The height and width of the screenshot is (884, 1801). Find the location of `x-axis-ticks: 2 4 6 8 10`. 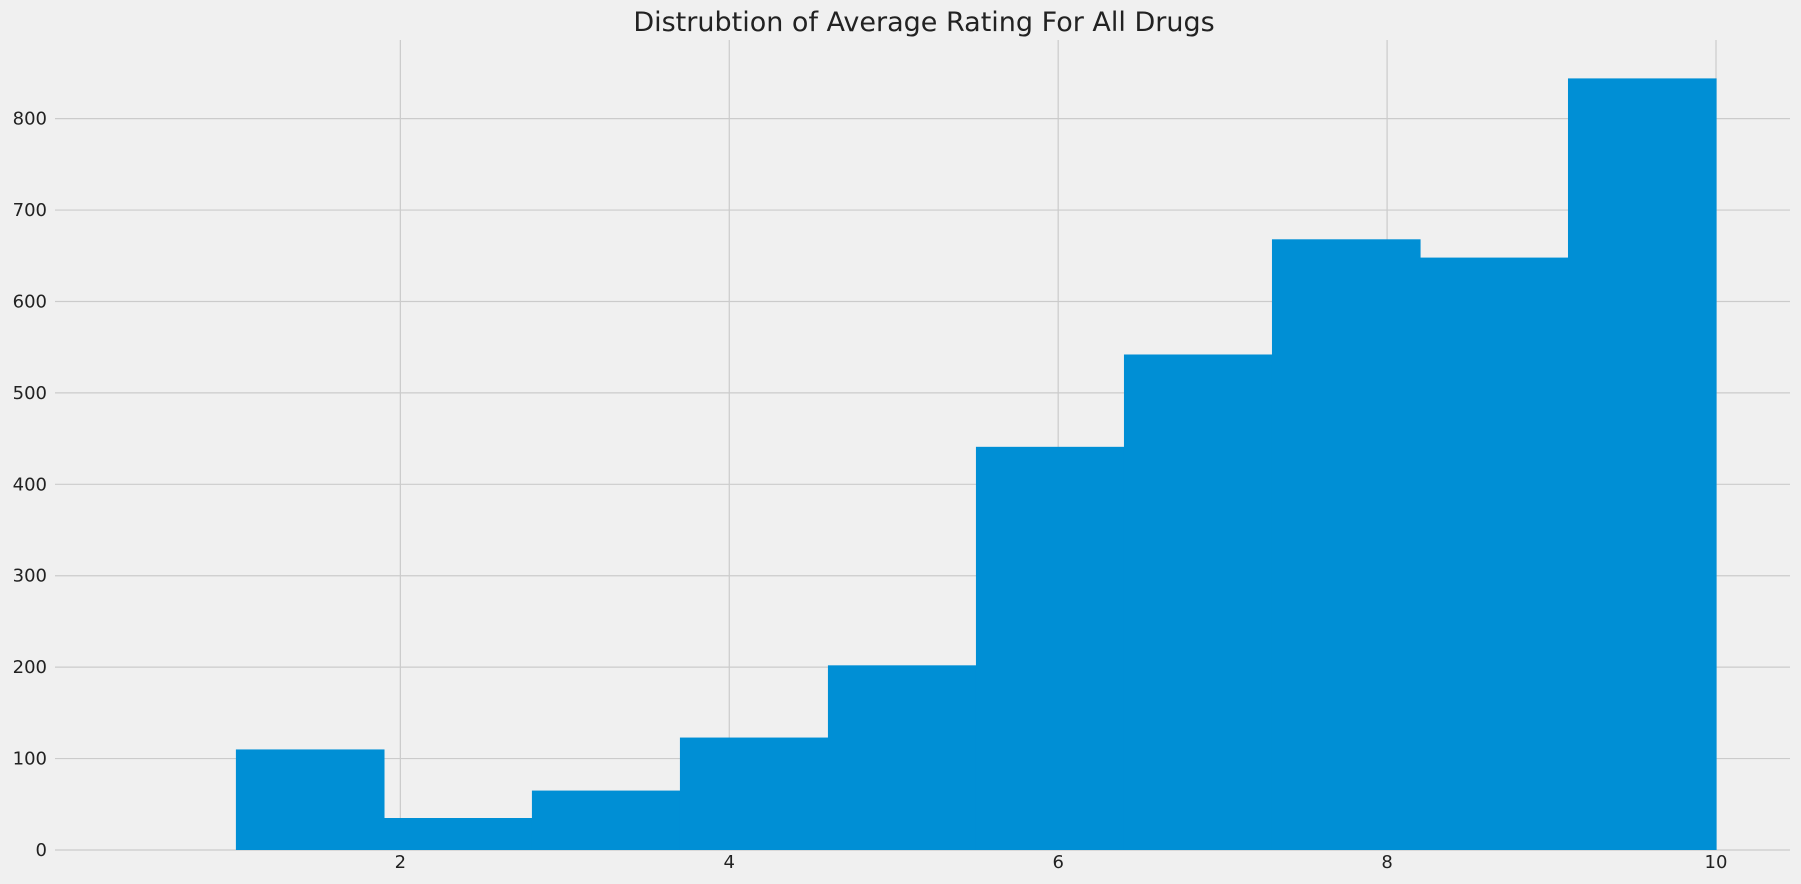

x-axis-ticks: 2 4 6 8 10 is located at coordinates (1061, 862).